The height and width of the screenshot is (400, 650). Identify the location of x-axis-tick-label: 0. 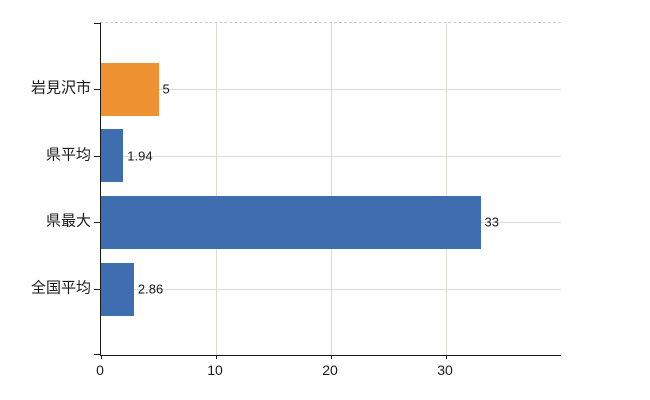
(100, 370).